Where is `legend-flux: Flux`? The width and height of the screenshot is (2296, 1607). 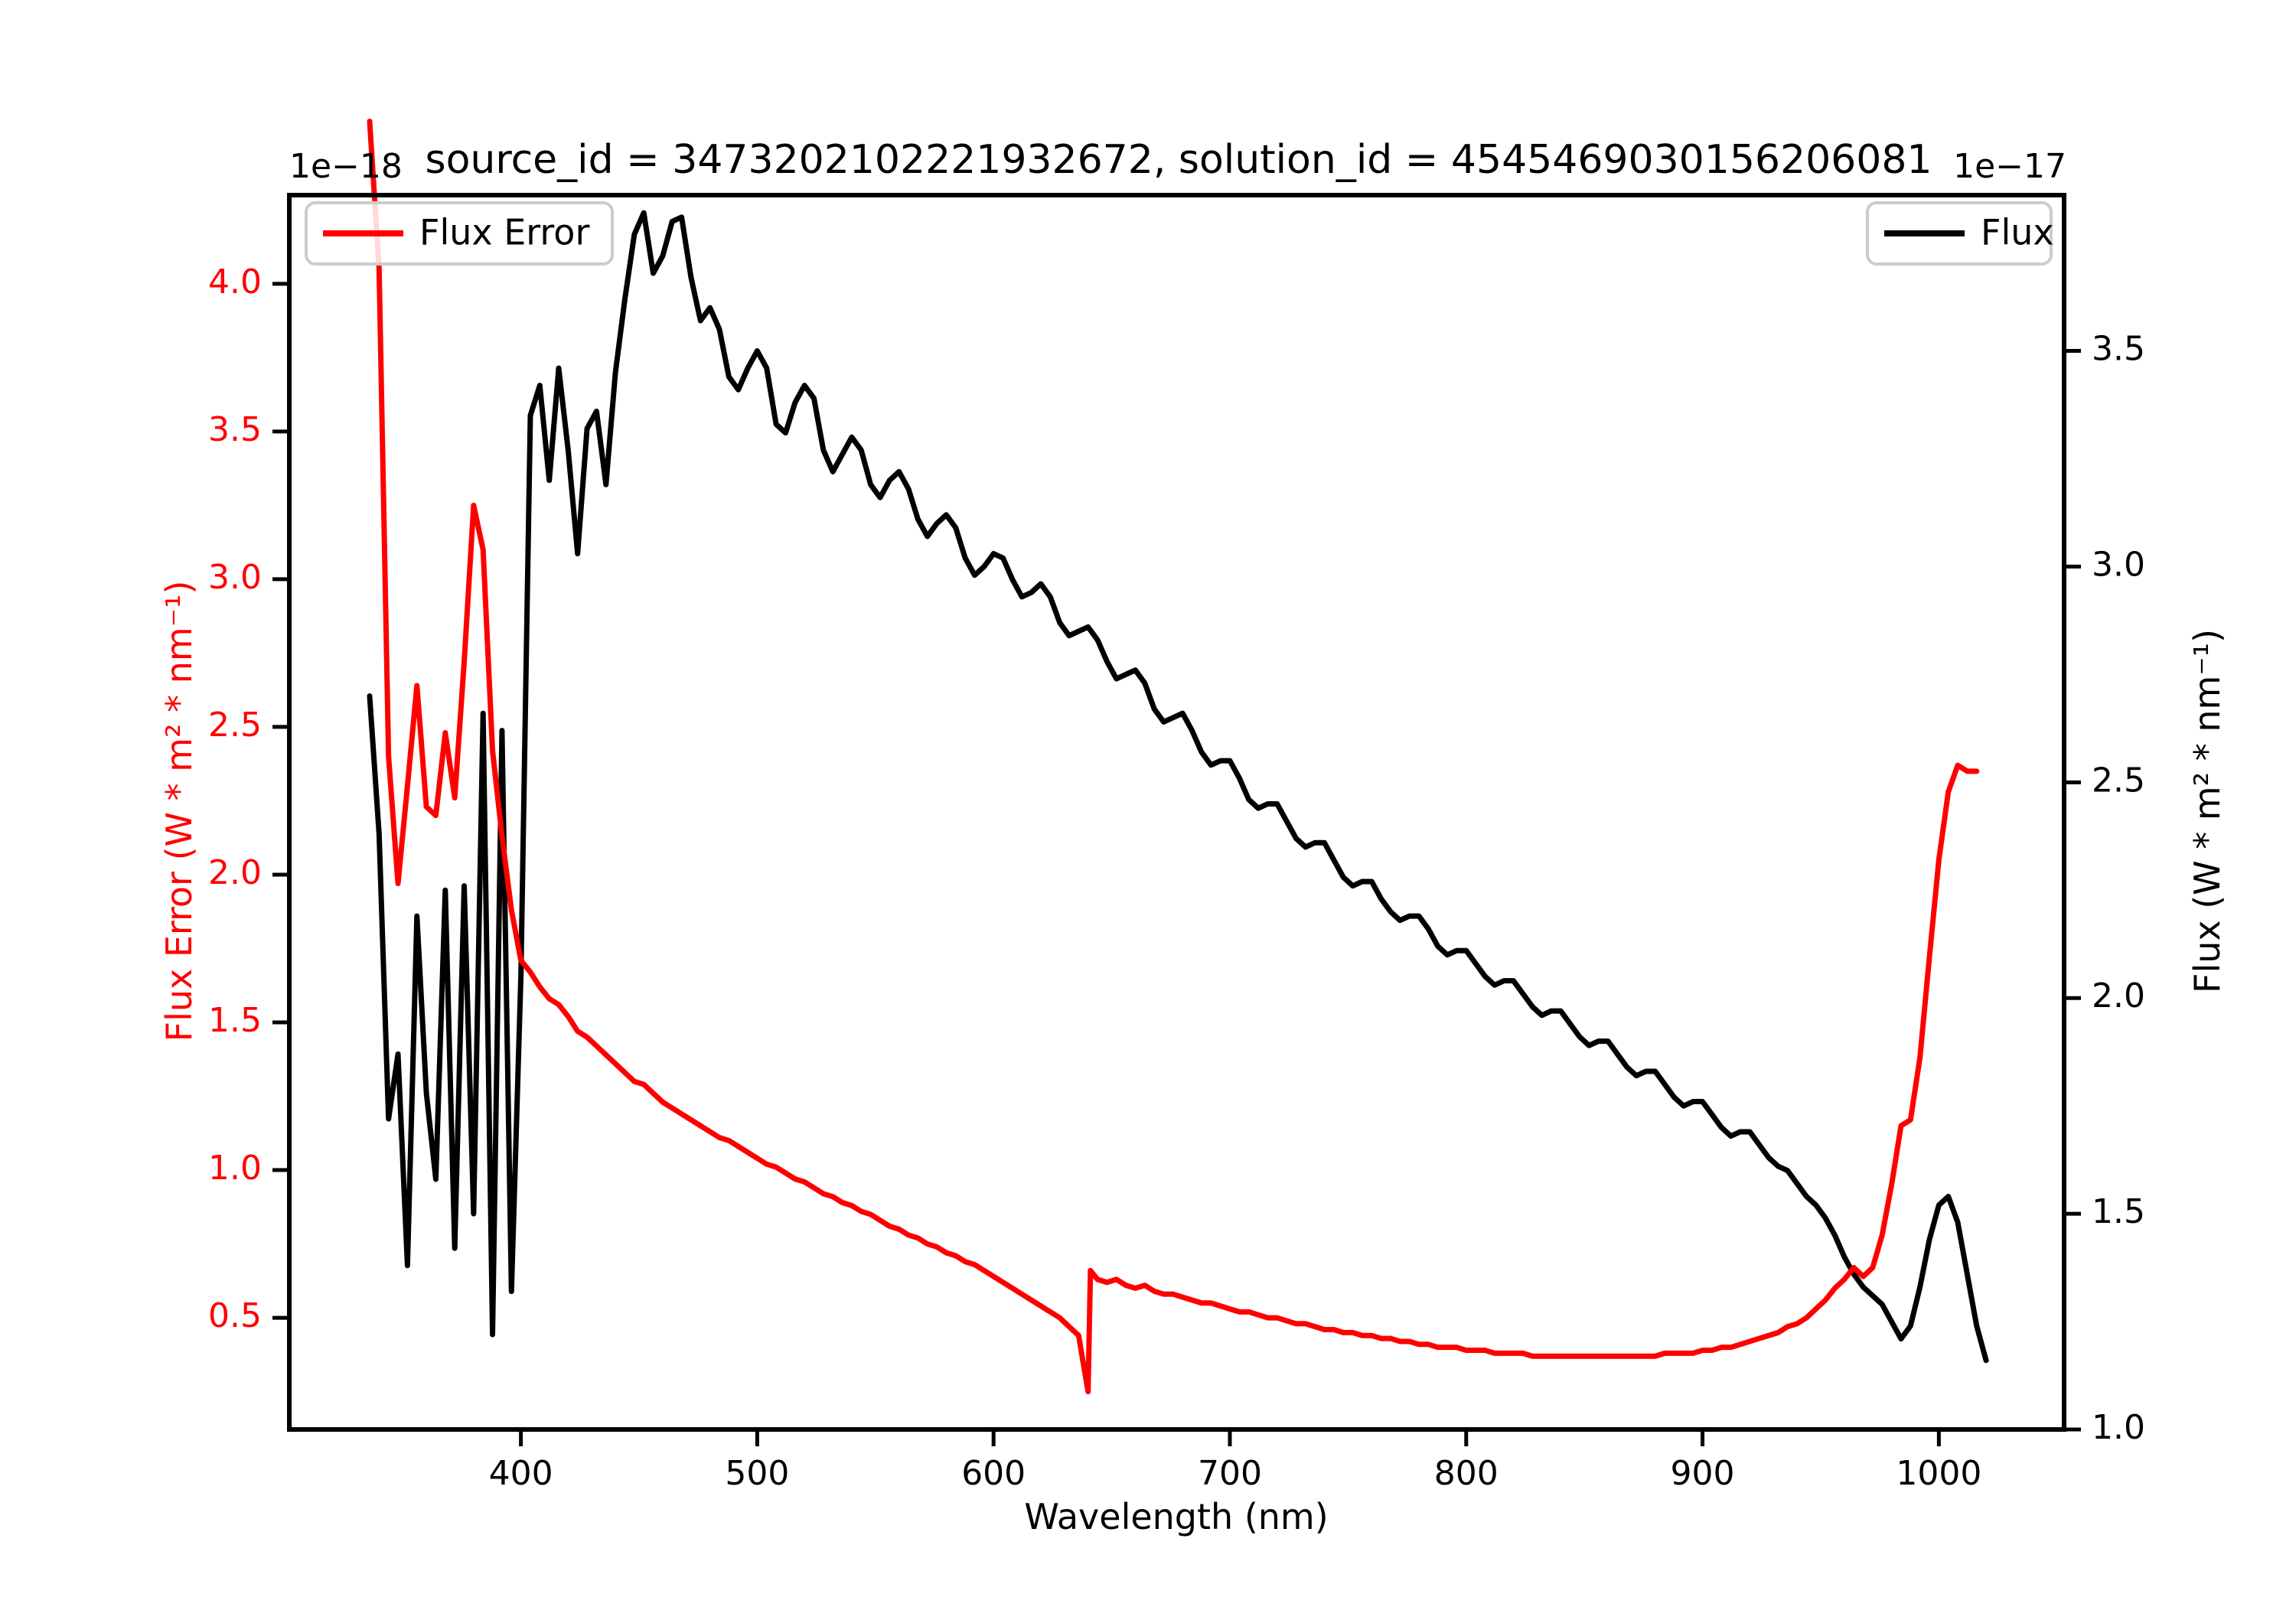 legend-flux: Flux is located at coordinates (1960, 234).